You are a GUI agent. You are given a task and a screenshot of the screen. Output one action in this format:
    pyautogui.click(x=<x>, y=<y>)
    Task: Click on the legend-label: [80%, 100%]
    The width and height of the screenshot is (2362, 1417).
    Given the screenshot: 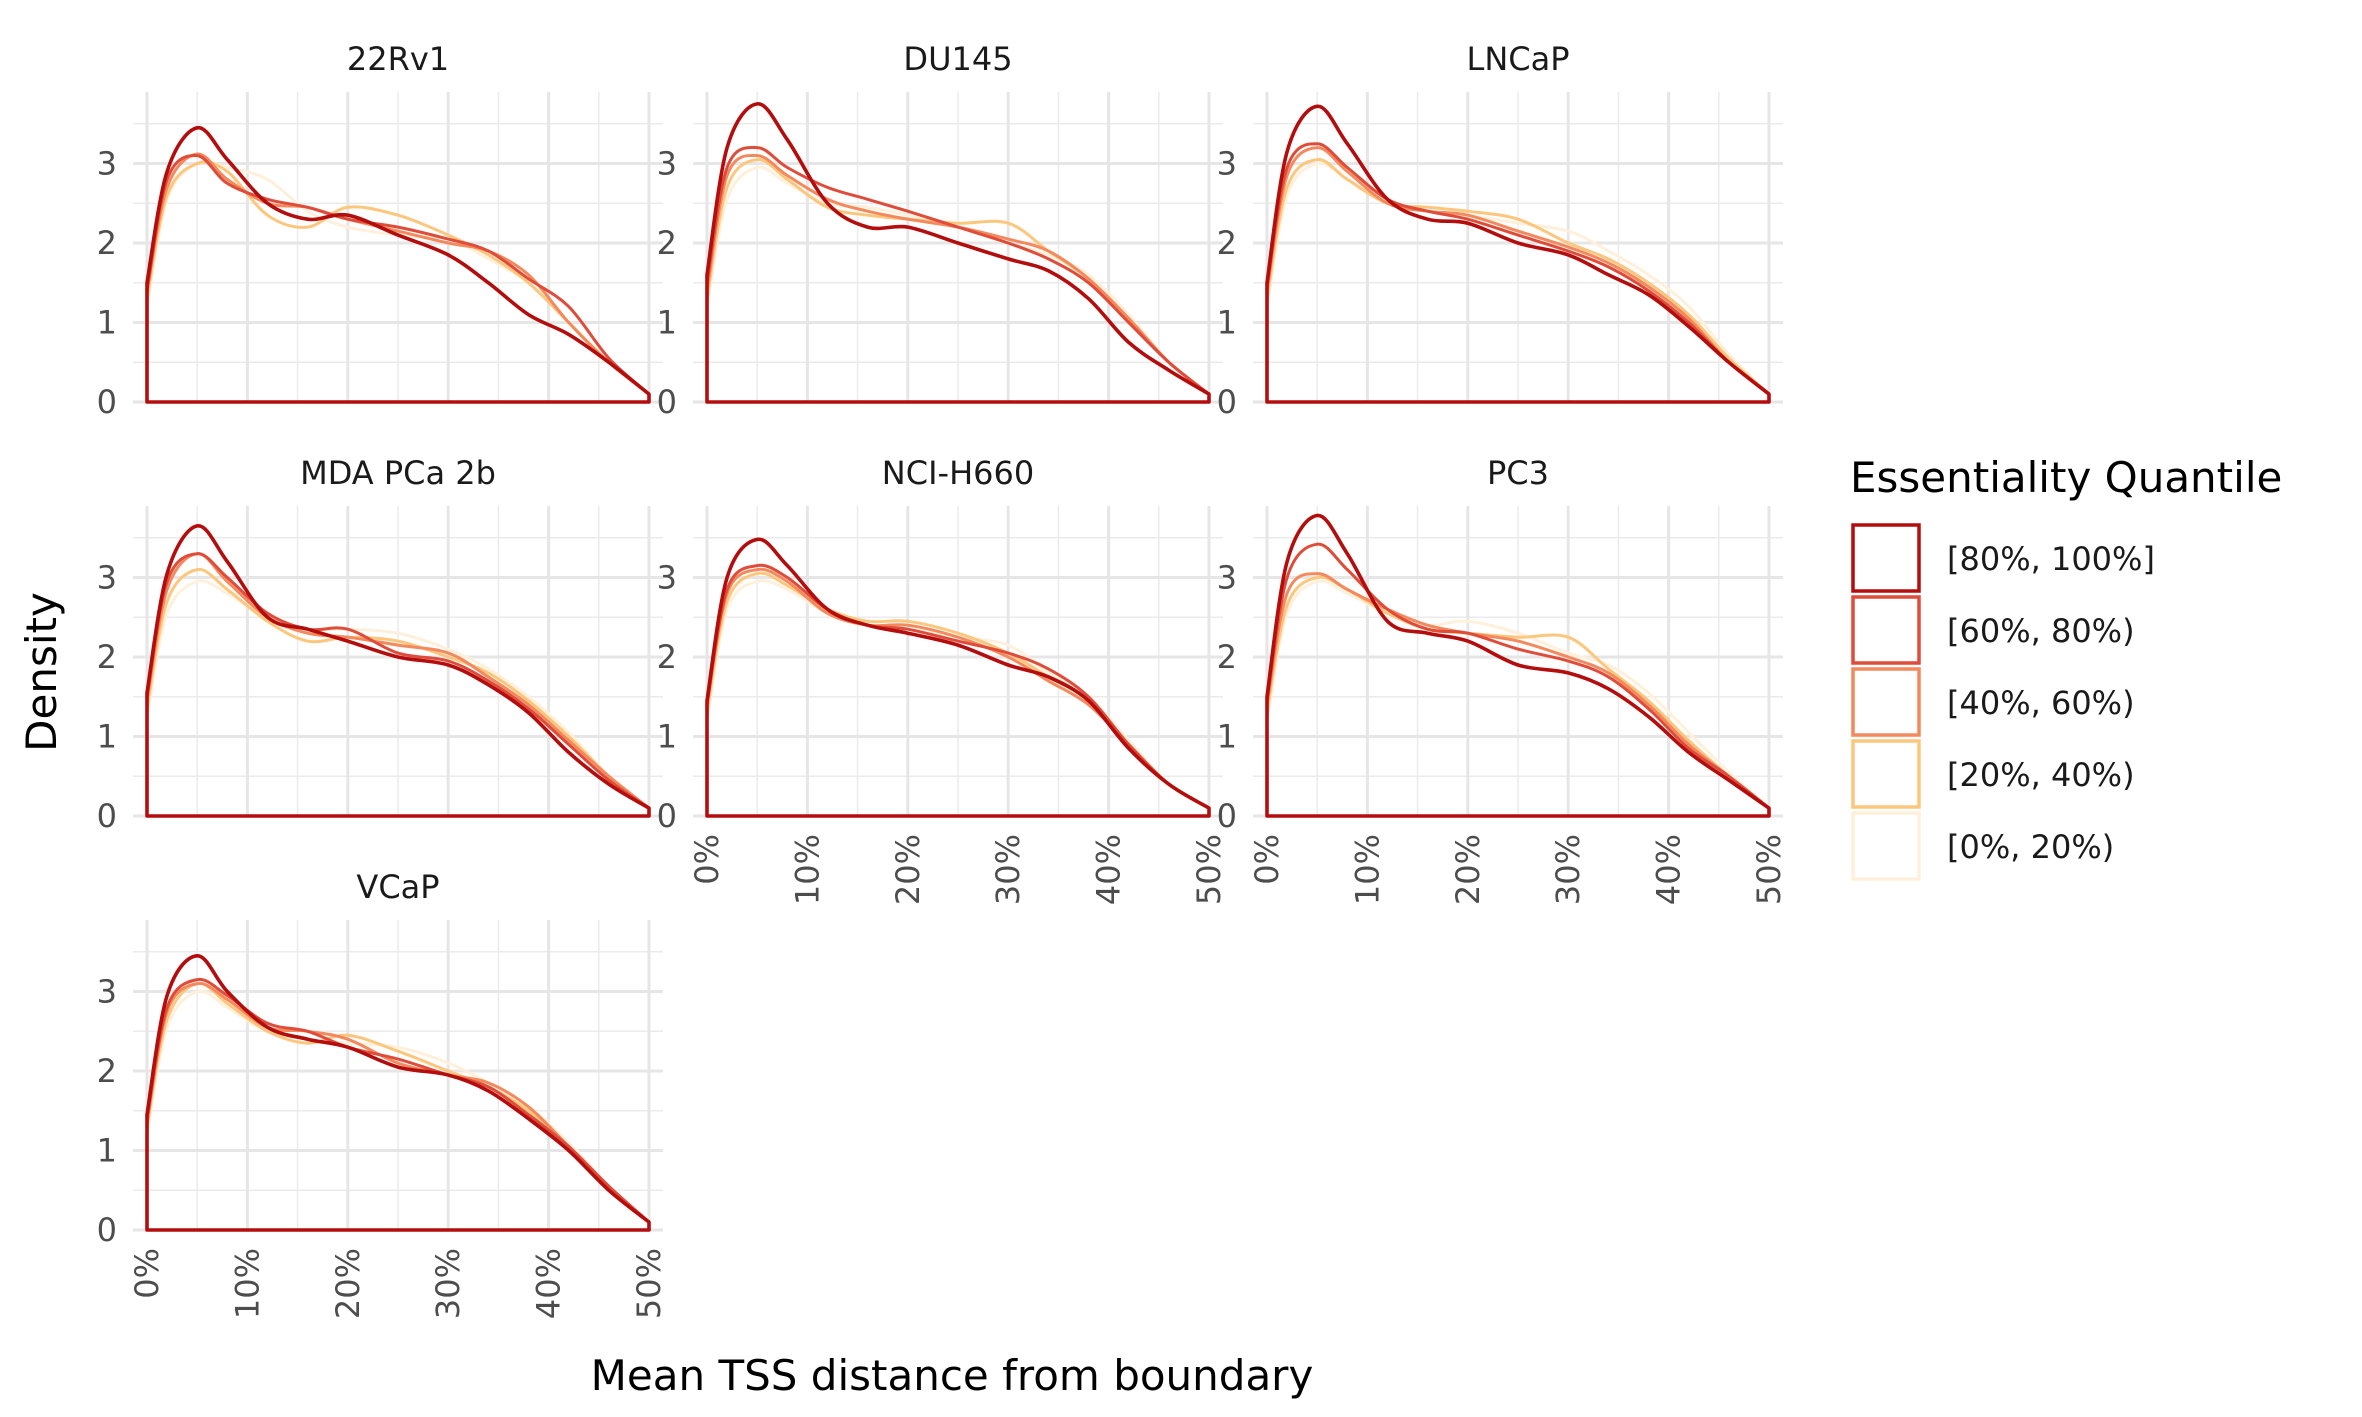 What is the action you would take?
    pyautogui.click(x=2051, y=559)
    